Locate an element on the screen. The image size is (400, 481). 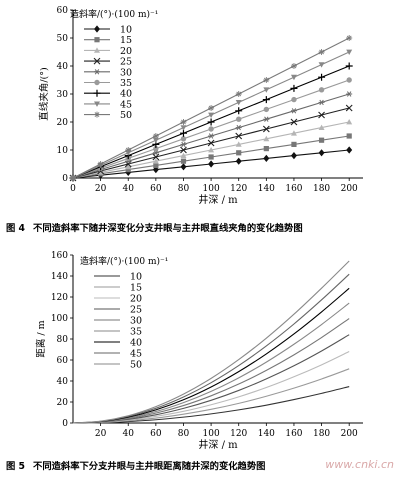
legend-label-35: 35 is located at coordinates (126, 83).